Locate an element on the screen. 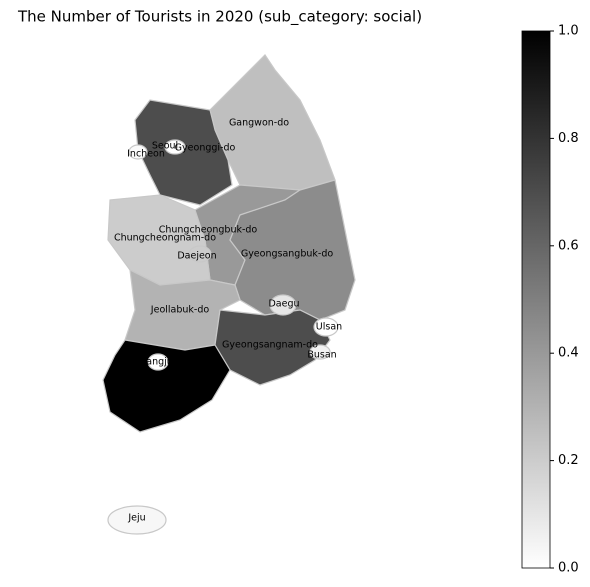  colorbar-tick-label: 1.0 is located at coordinates (568, 31).